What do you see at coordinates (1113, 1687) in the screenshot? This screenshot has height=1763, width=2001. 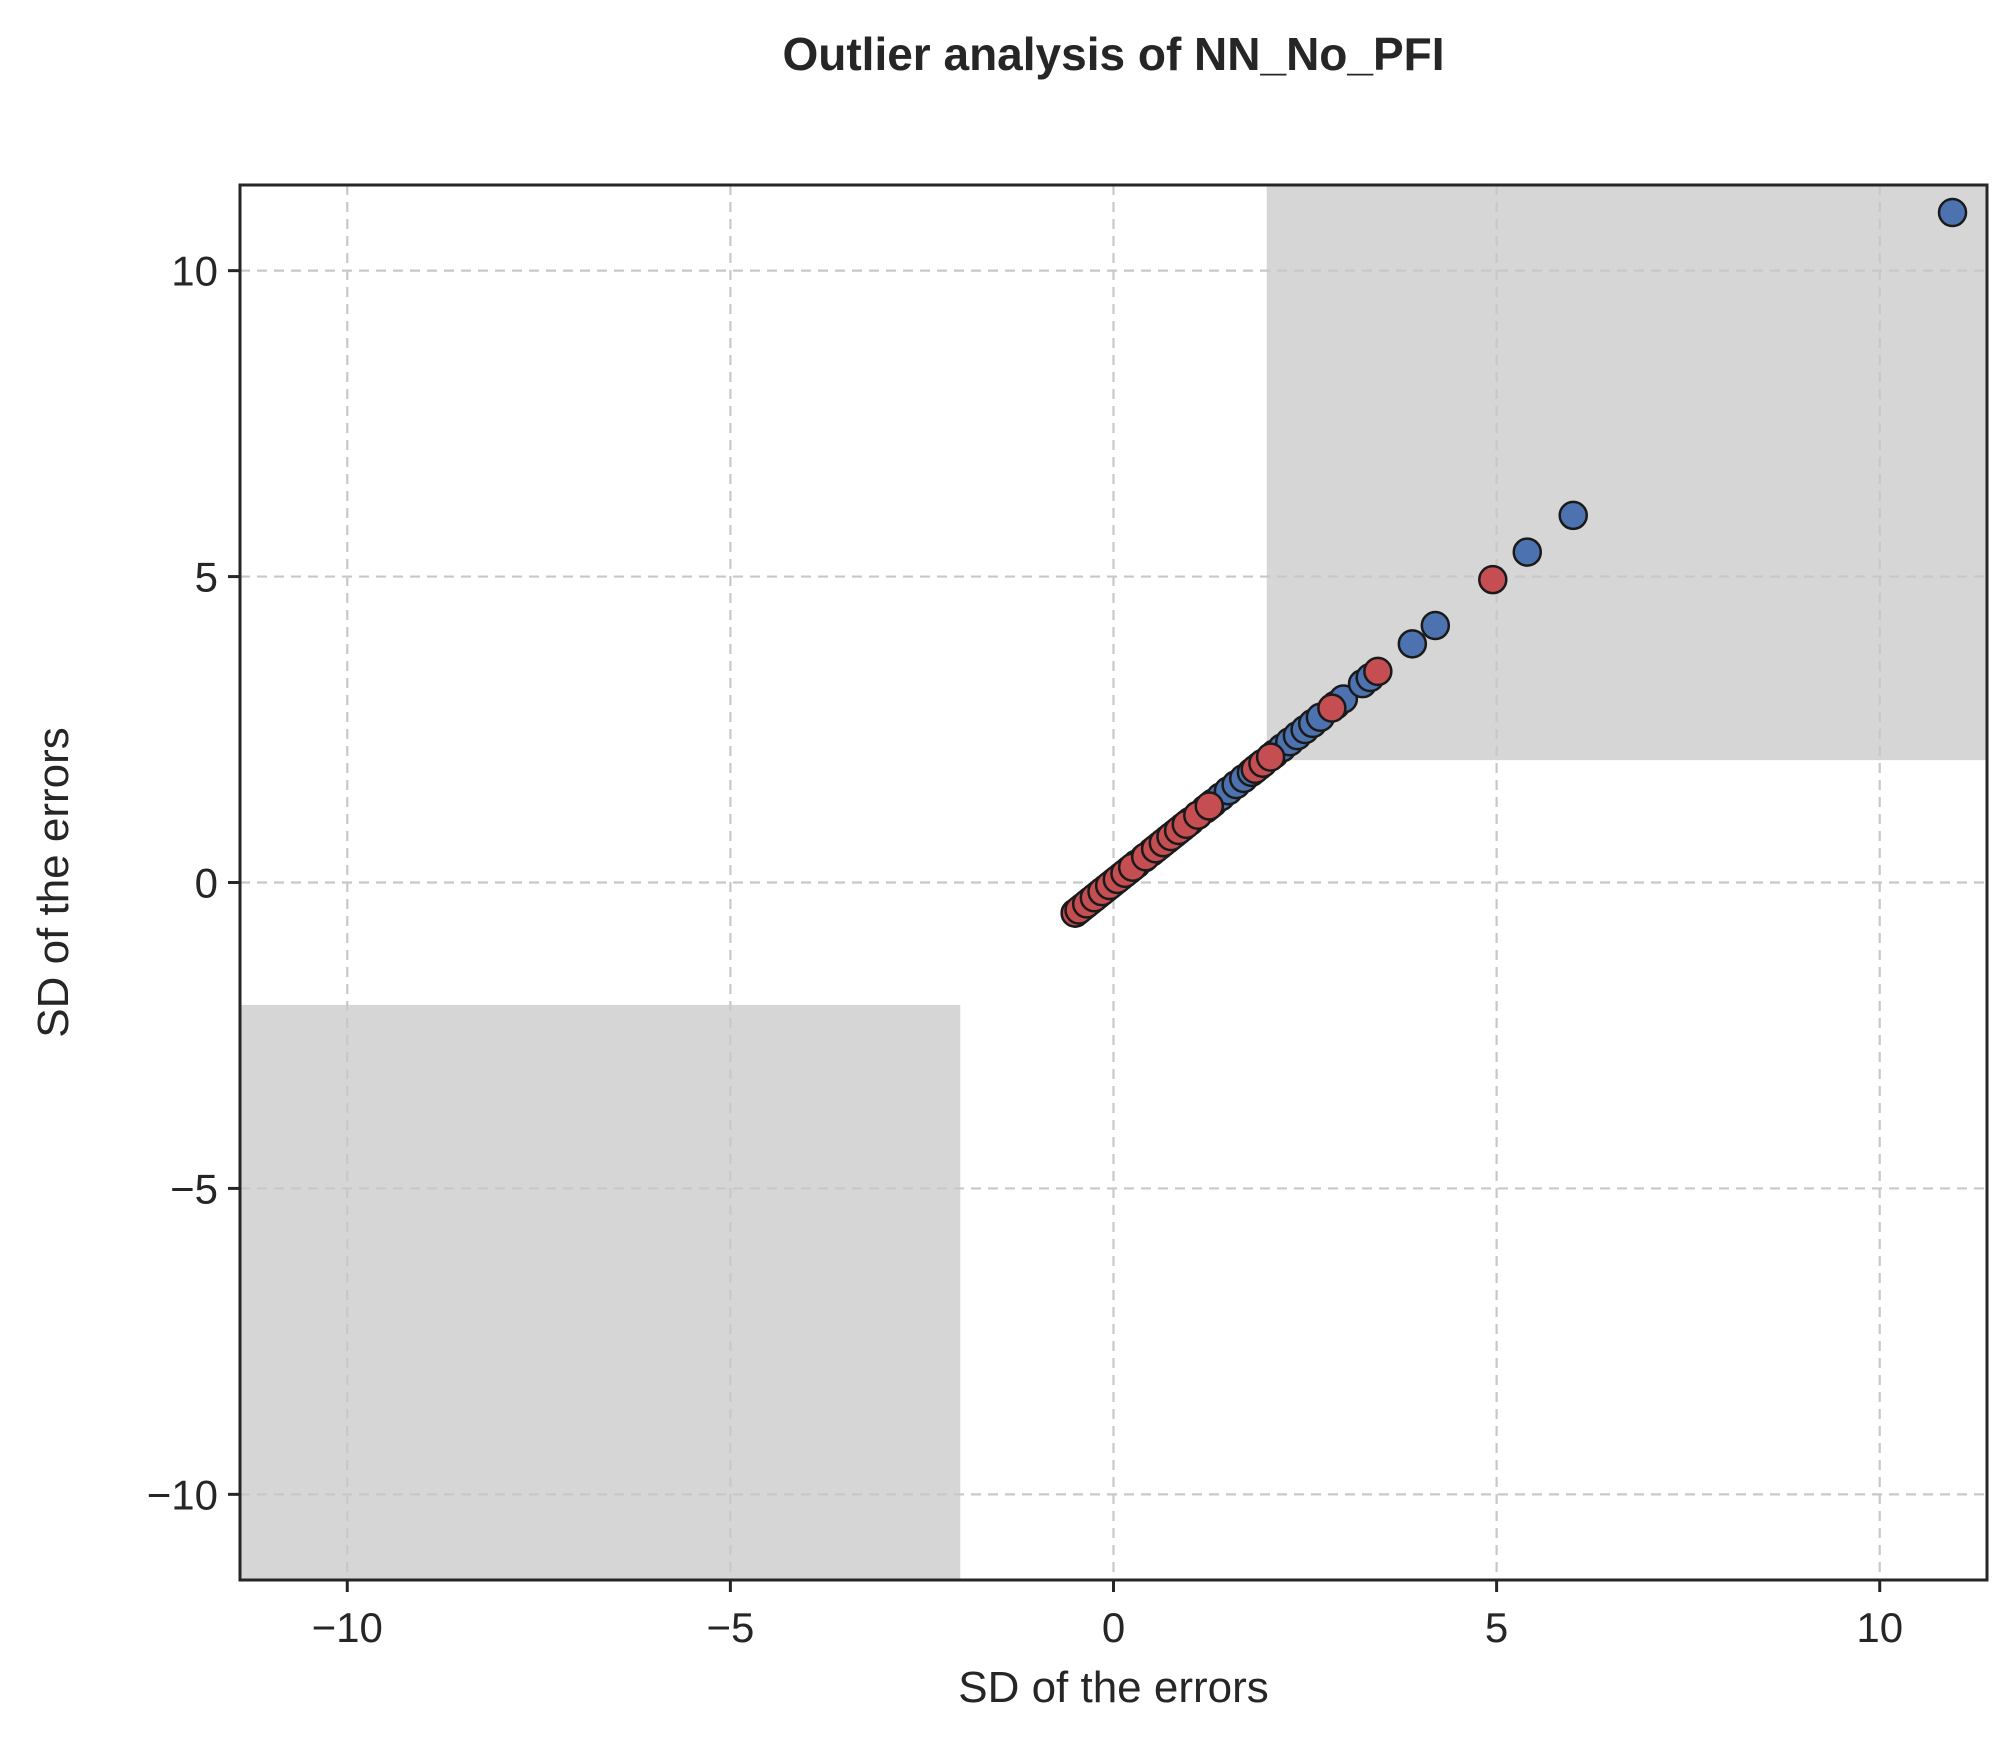 I see `x-axis-label: SD of the errors` at bounding box center [1113, 1687].